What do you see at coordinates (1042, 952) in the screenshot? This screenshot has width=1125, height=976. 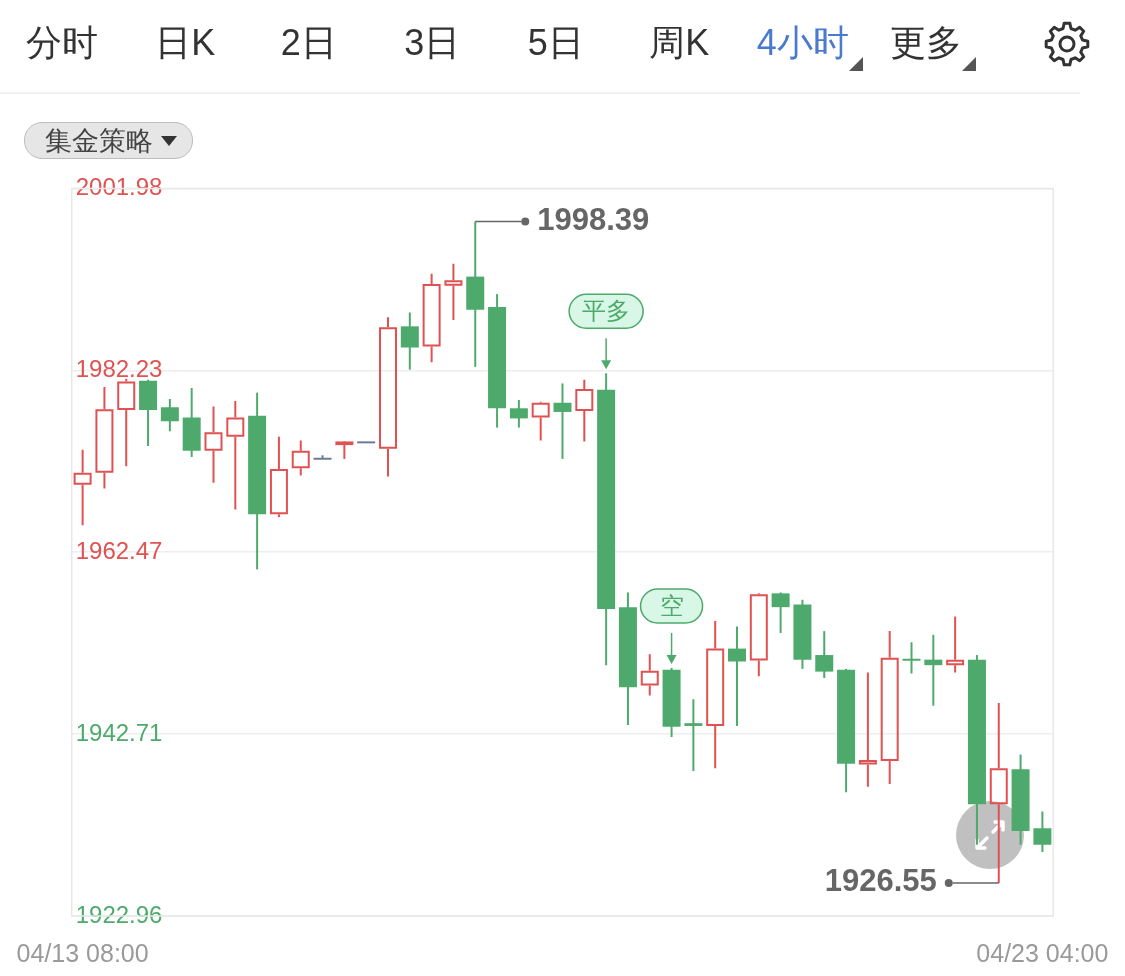 I see `x-tick-label: 04/23 04:00` at bounding box center [1042, 952].